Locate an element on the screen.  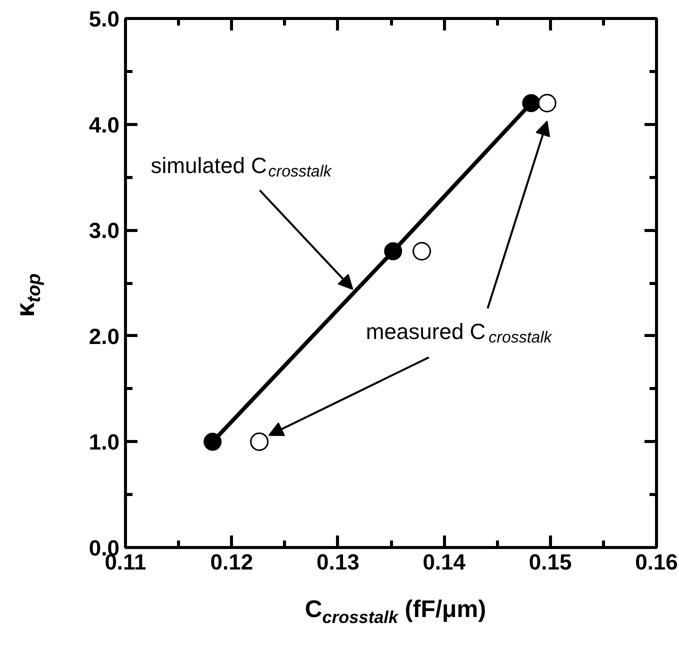
y-tick-label: 5.0 is located at coordinates (104, 19).